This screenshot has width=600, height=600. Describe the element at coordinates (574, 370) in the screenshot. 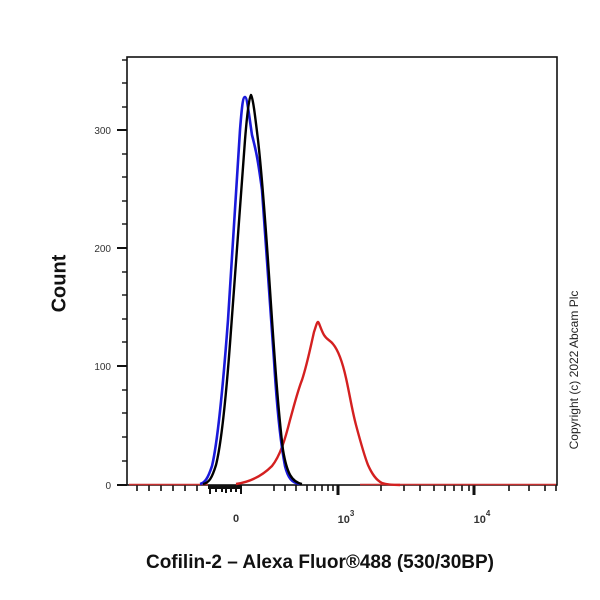

I see `copyright-notice: Copyright (c) 2022 Abcam Plc` at that location.